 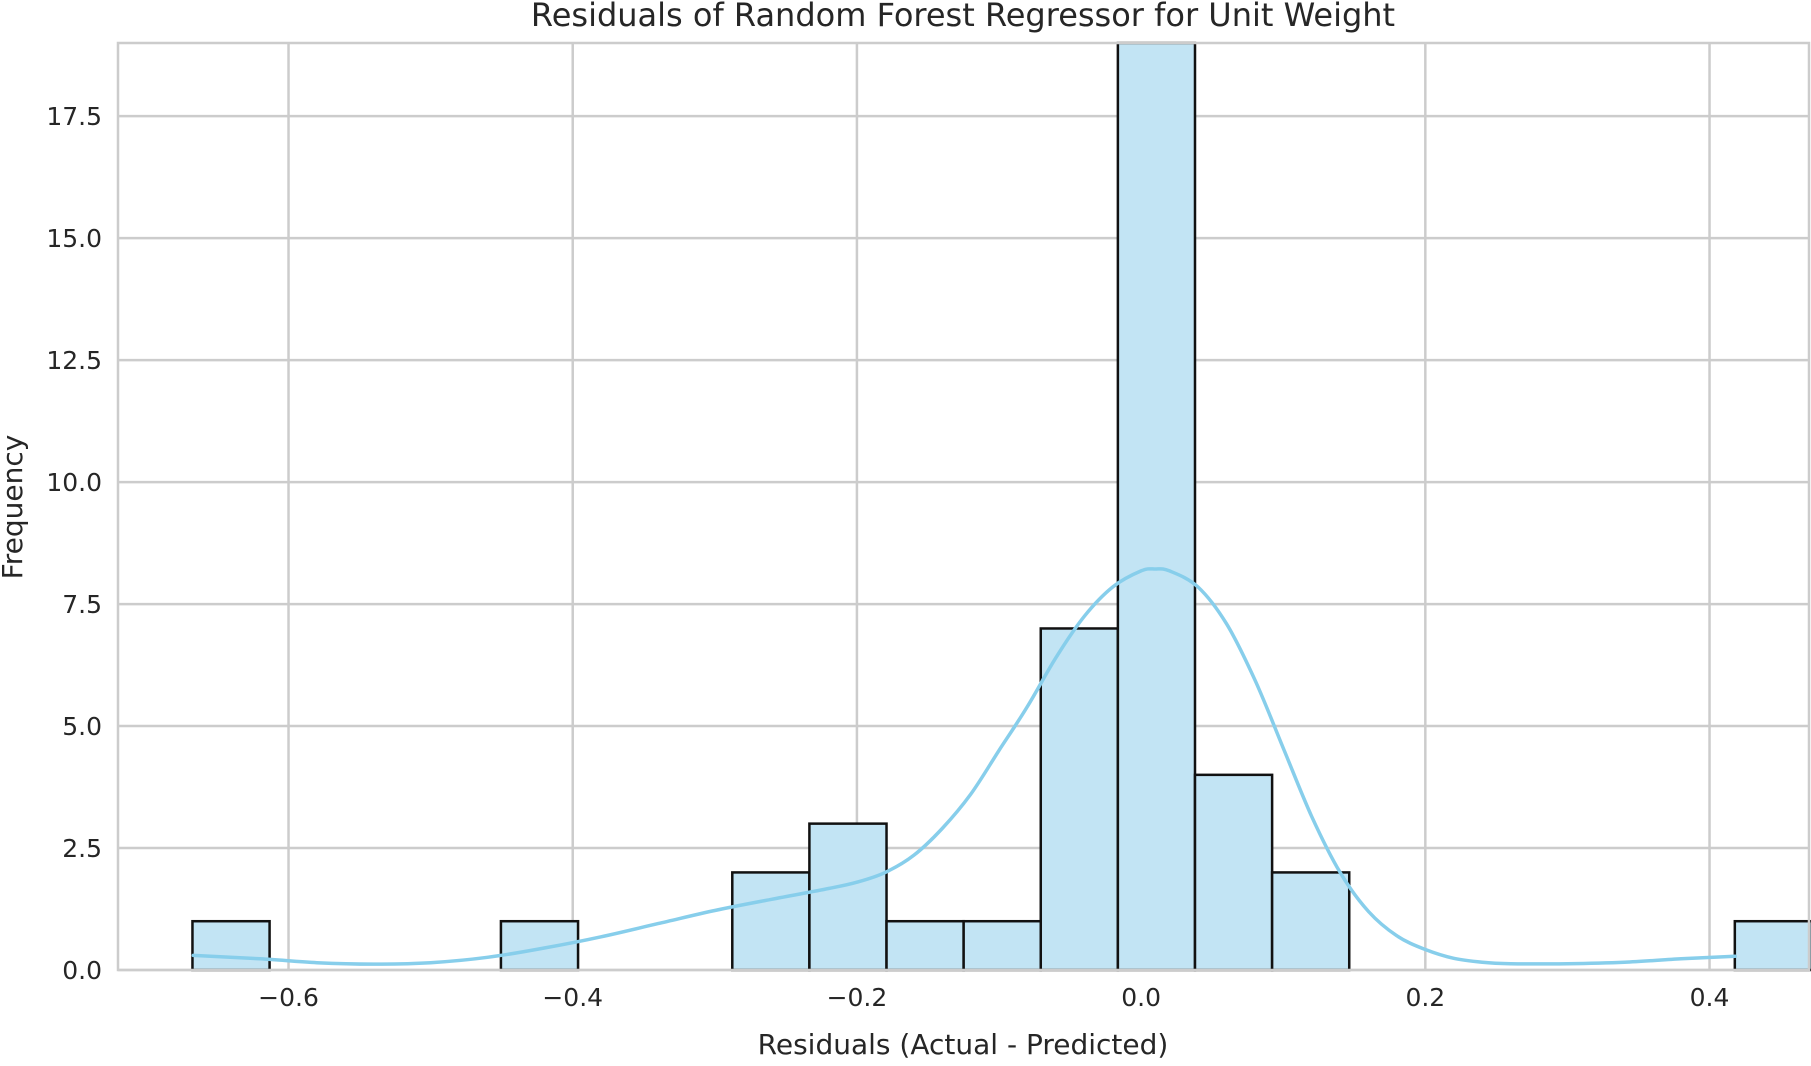 What do you see at coordinates (1710, 997) in the screenshot?
I see `x-tick-label: 0.4` at bounding box center [1710, 997].